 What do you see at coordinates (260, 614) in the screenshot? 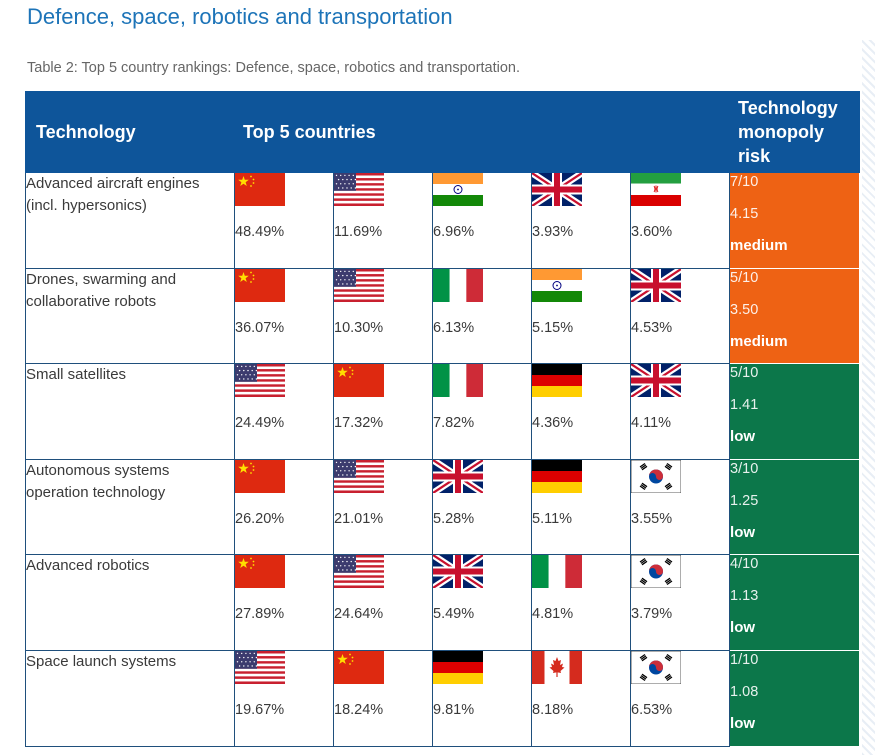
I see `country-share: 27.89%` at bounding box center [260, 614].